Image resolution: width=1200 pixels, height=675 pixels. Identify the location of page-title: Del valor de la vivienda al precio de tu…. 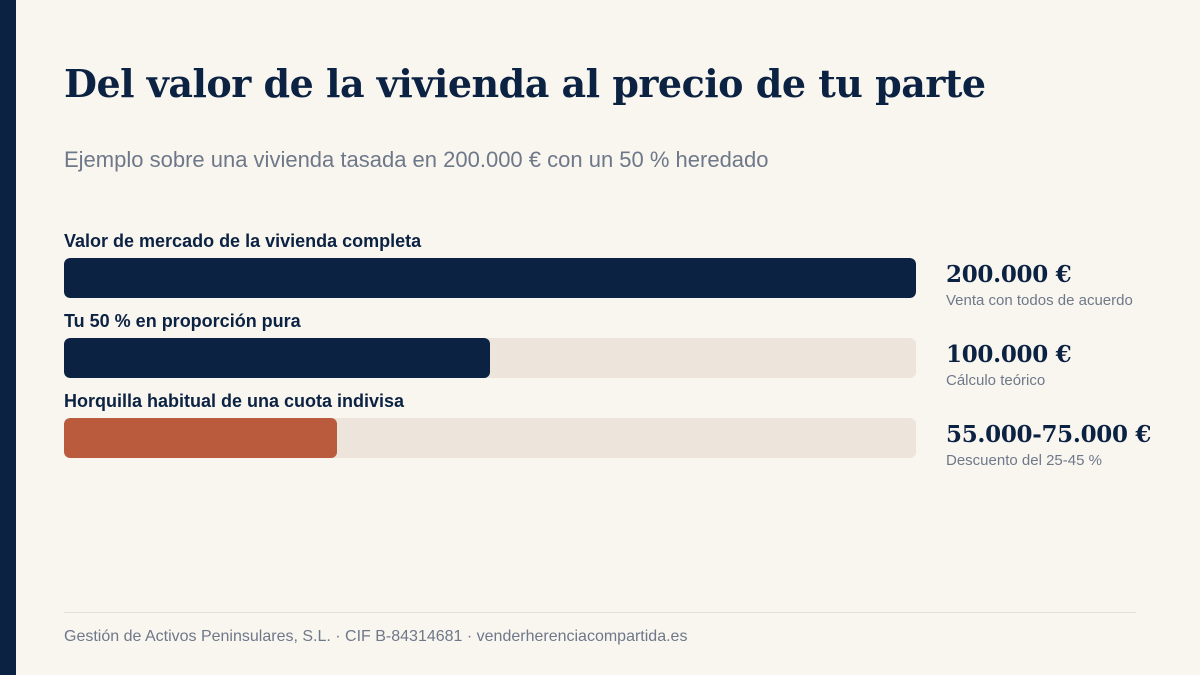
(525, 83).